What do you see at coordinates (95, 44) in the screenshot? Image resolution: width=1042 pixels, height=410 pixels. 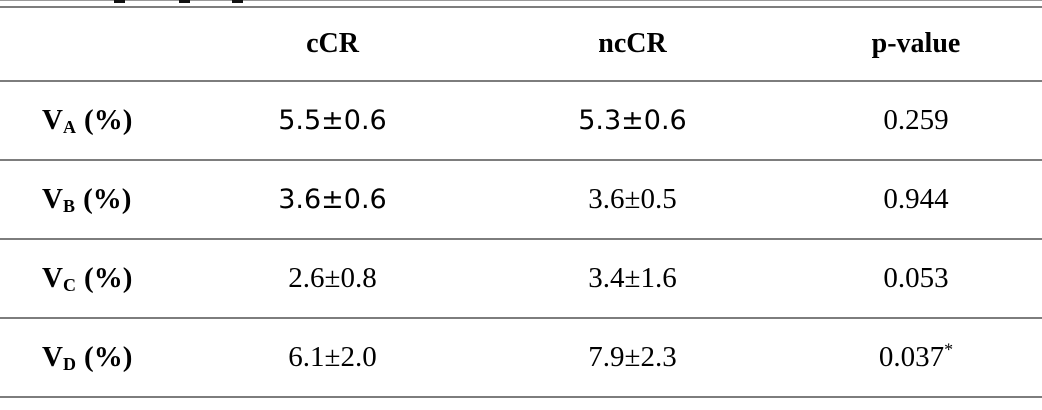 I see `corner-cell` at bounding box center [95, 44].